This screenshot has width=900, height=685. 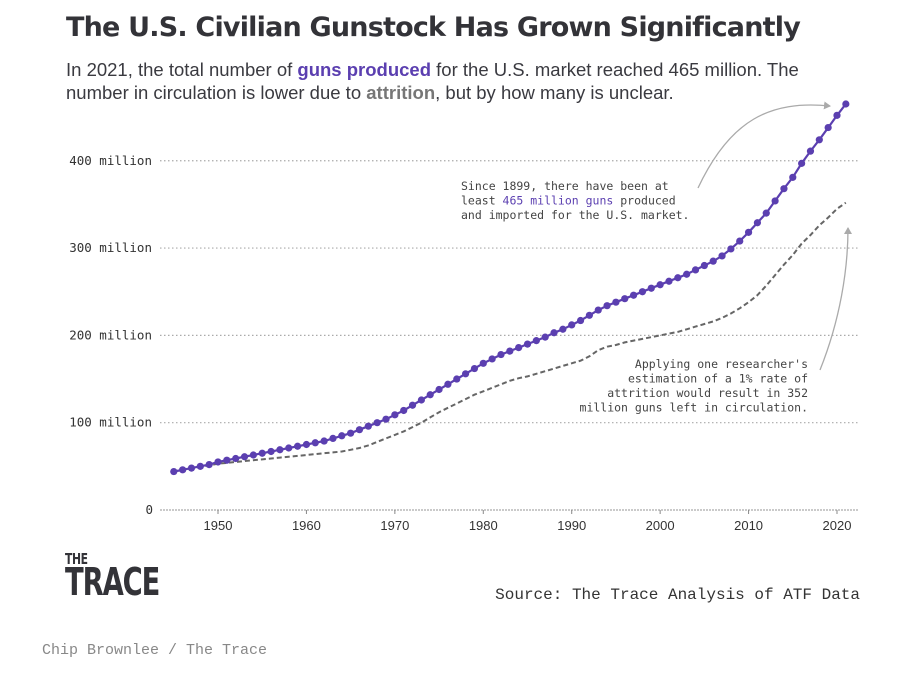 I want to click on annotation-text: million guns left in circulation., so click(x=694, y=408).